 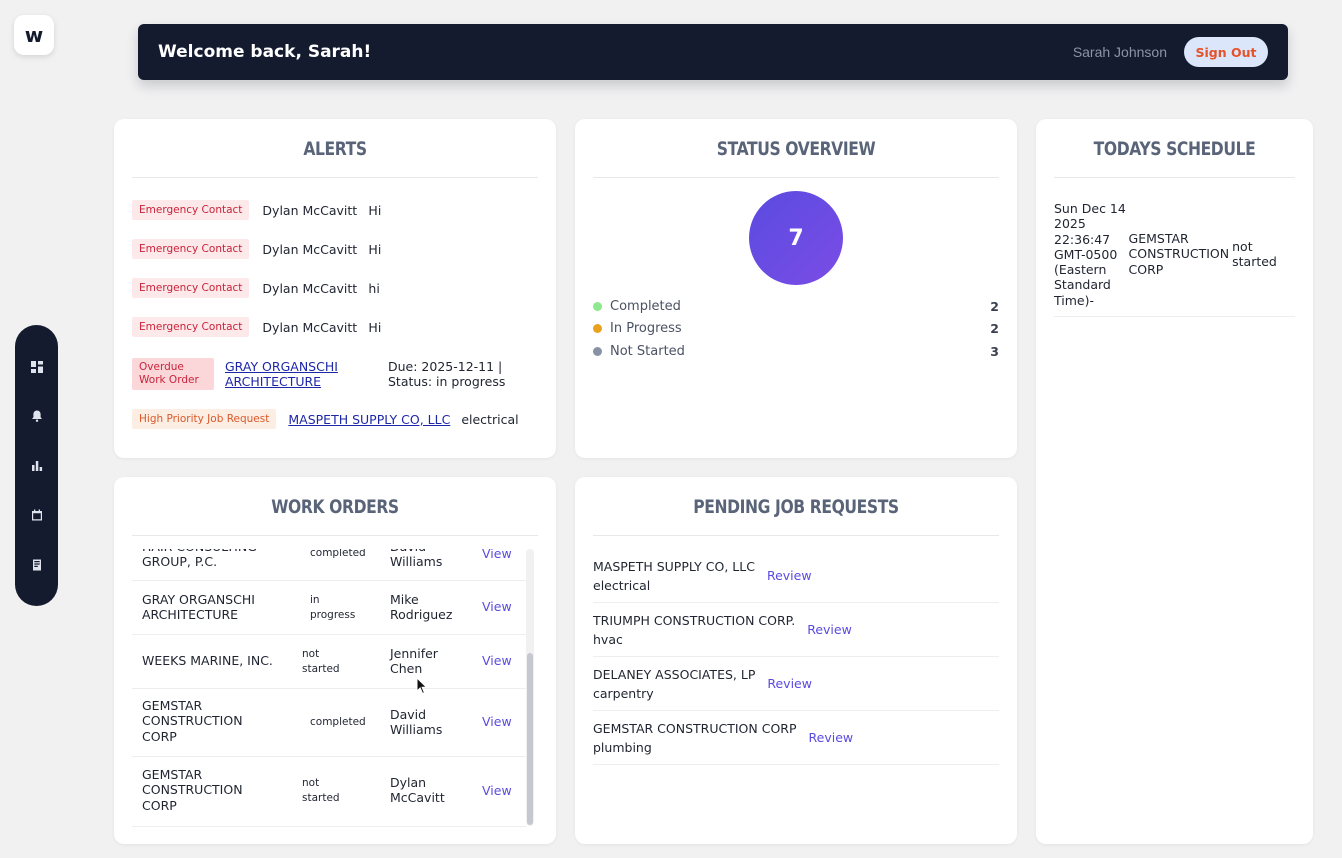 What do you see at coordinates (290, 374) in the screenshot?
I see `work-order-link: GRAY ORGANSCHI ARCHITECTURE` at bounding box center [290, 374].